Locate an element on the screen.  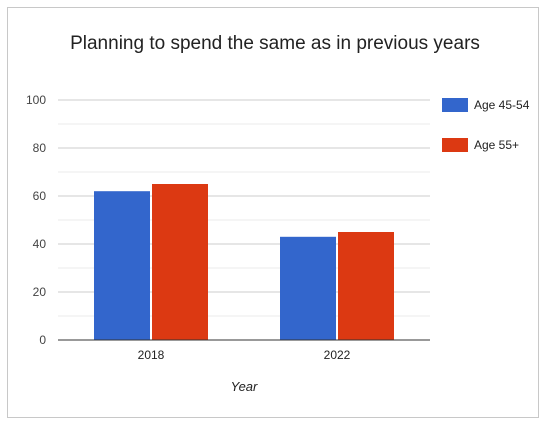
y-tick-label: 100 is located at coordinates (36, 100).